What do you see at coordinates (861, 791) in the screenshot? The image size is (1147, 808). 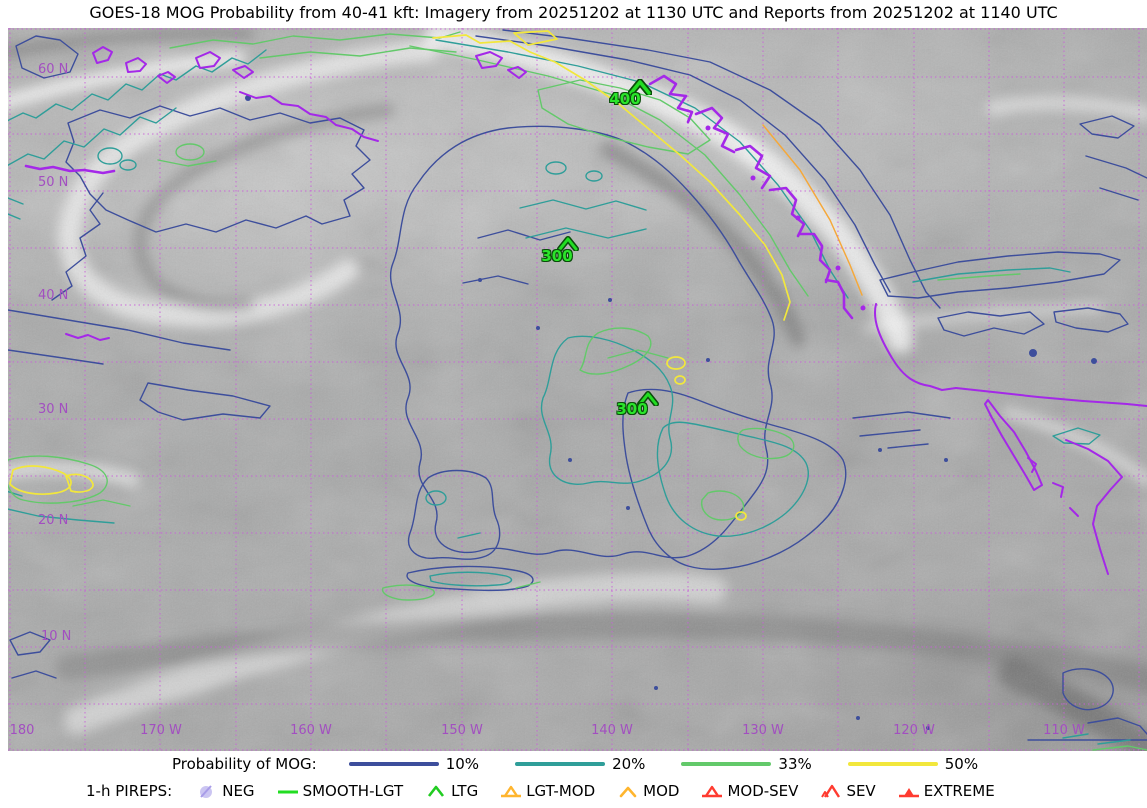 I see `legend-item-label: SEV` at bounding box center [861, 791].